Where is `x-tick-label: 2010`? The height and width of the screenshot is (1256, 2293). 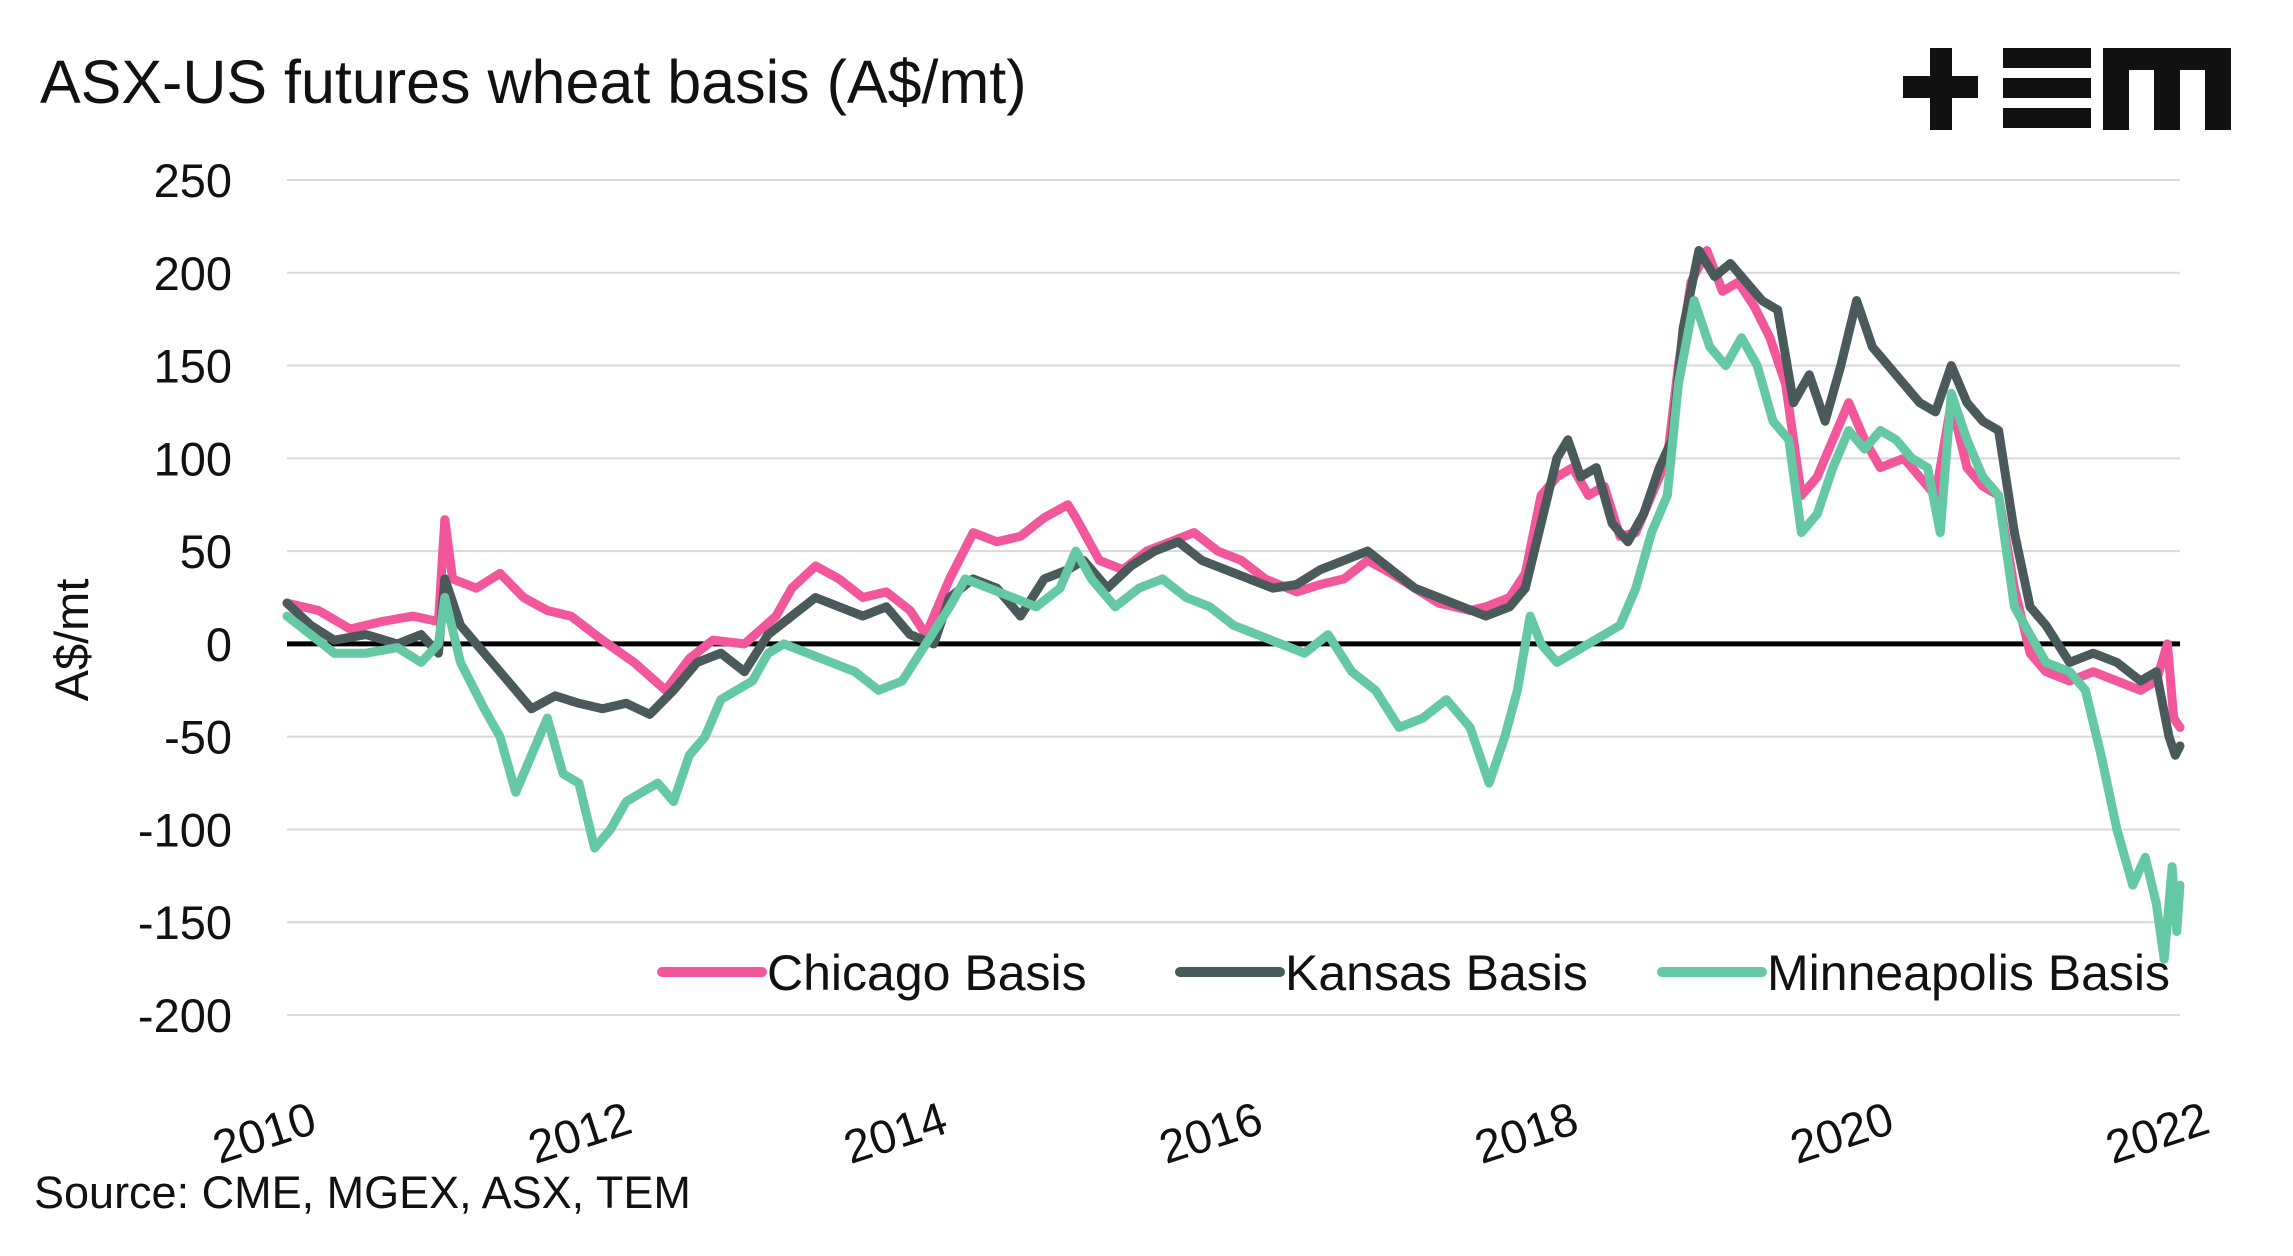 x-tick-label: 2010 is located at coordinates (264, 1132).